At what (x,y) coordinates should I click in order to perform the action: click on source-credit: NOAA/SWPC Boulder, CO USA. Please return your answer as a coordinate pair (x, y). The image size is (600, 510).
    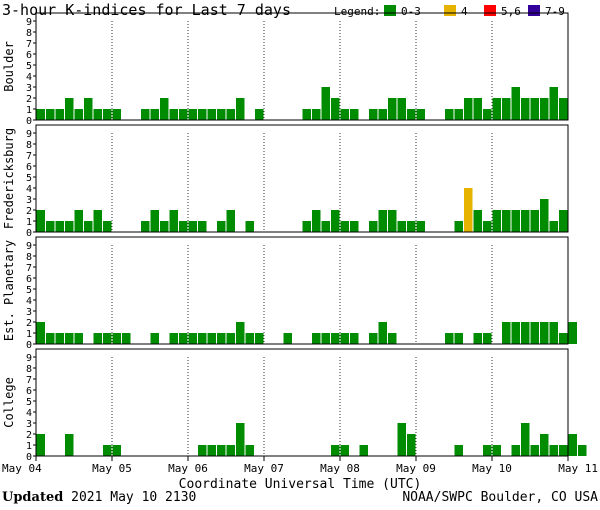
    Looking at the image, I should click on (500, 497).